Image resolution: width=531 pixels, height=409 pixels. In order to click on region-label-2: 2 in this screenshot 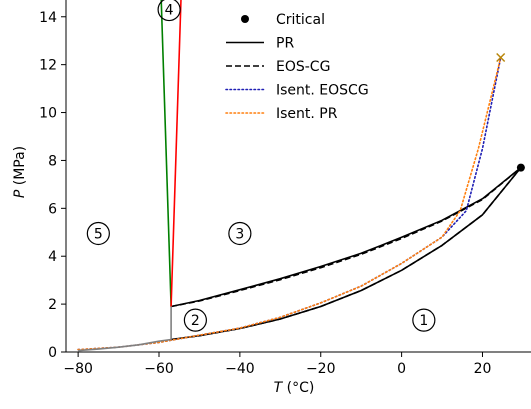, I will do `click(195, 320)`.